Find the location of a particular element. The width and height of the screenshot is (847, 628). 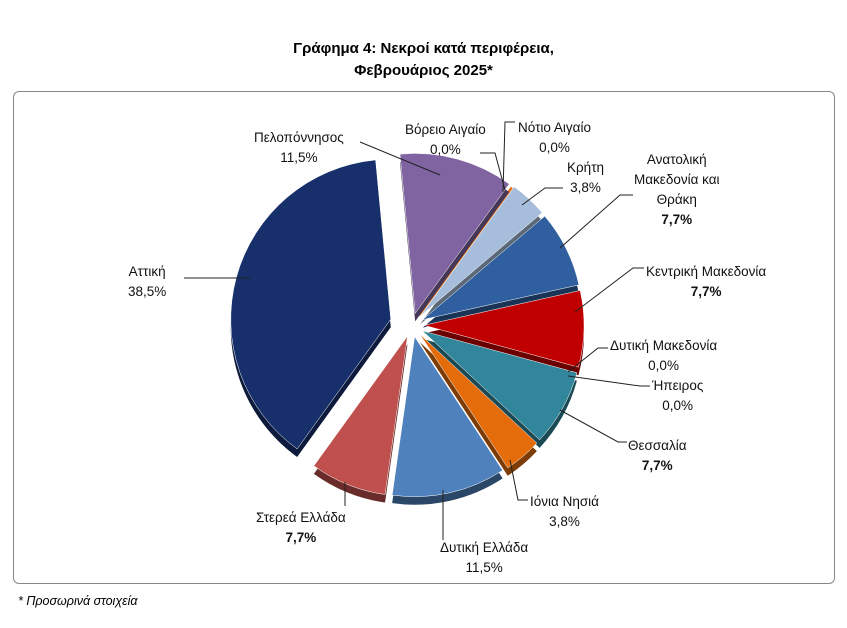

label-peloponnisos: Πελοπόννησος 11,5% is located at coordinates (299, 147).